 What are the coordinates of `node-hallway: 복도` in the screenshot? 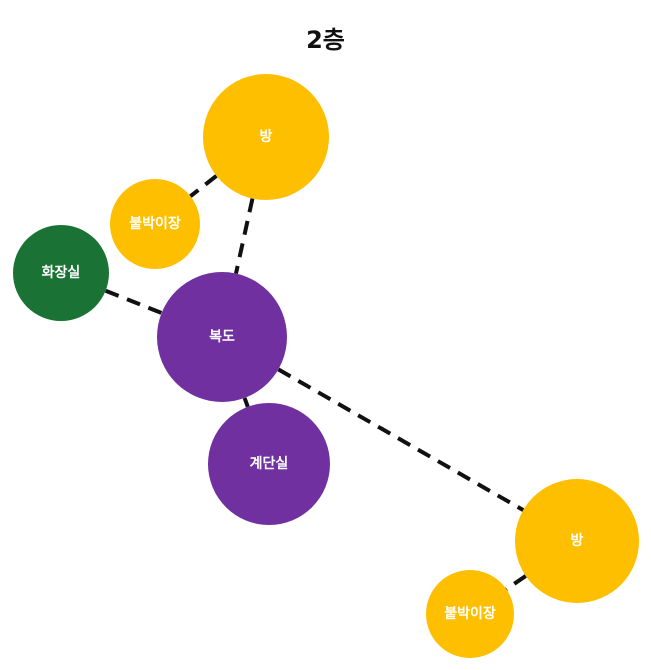 It's located at (222, 337).